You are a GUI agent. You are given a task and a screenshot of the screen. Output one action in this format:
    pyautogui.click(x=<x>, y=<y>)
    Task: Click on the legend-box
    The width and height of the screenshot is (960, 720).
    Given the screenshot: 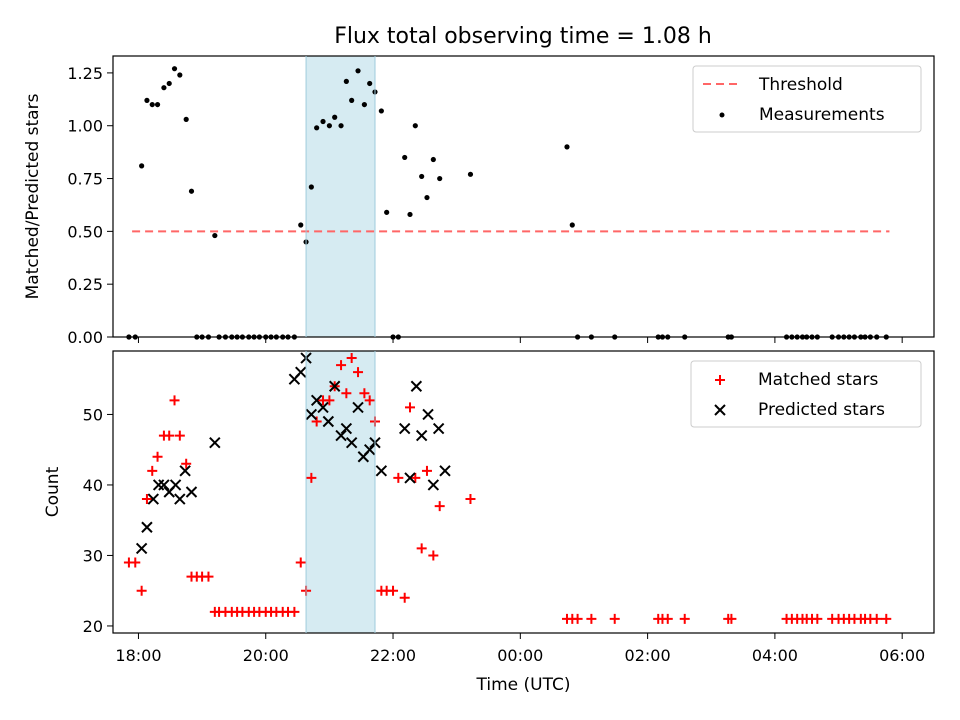 What is the action you would take?
    pyautogui.click(x=806, y=394)
    